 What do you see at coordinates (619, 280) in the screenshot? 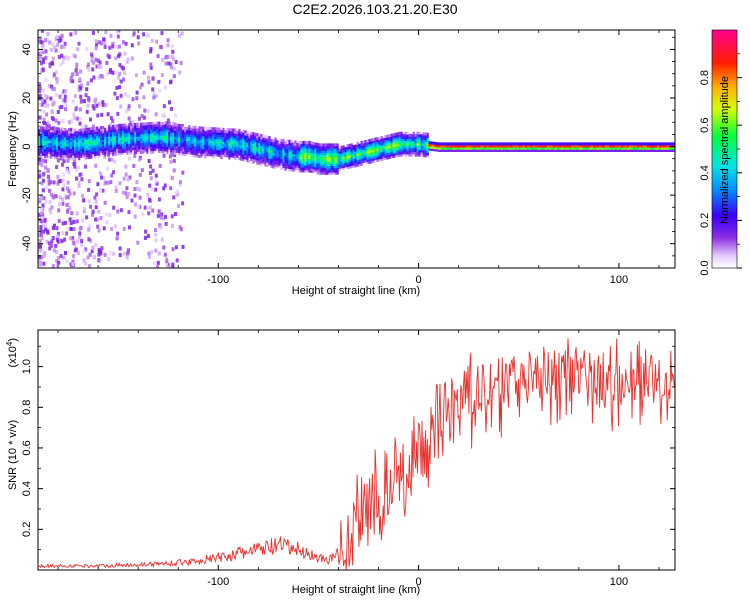
I see `x-tick-label: 100` at bounding box center [619, 280].